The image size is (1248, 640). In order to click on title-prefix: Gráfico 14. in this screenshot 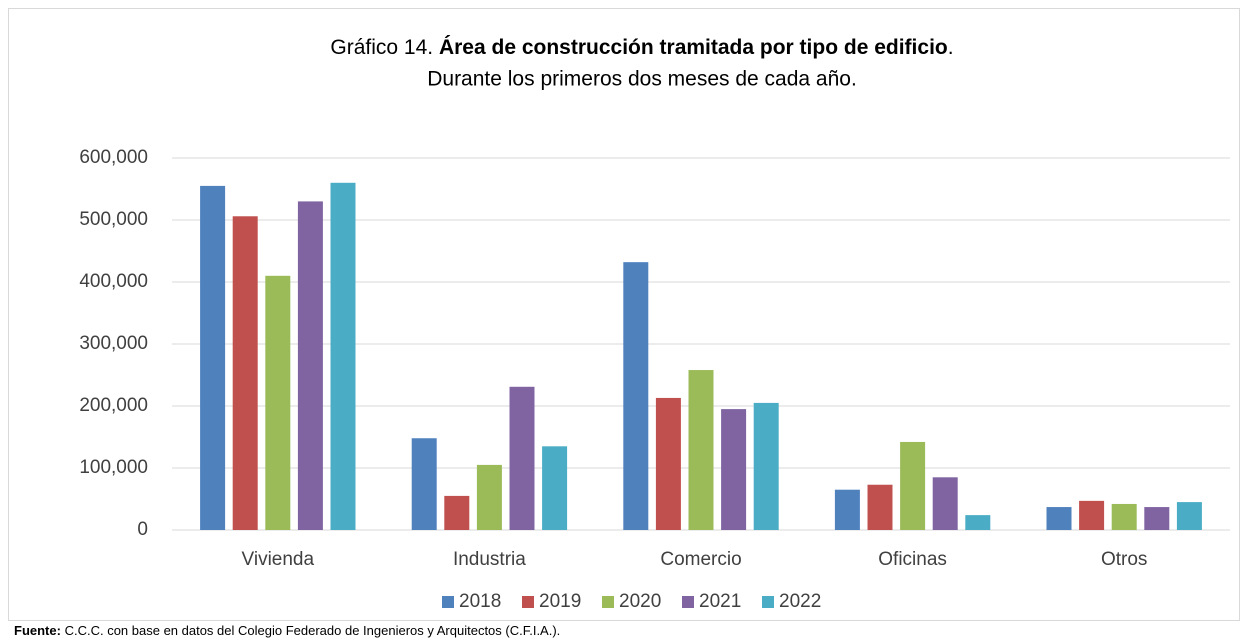, I will do `click(381, 47)`.